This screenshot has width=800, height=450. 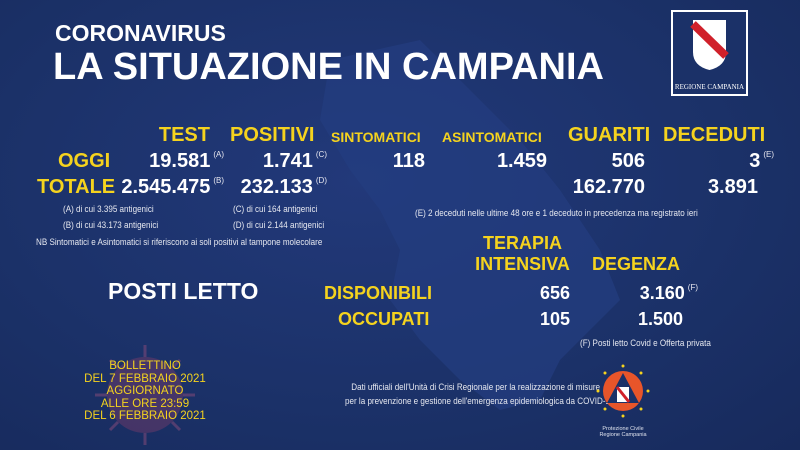 I want to click on oggi-test: 19.581 (A), so click(x=186, y=161).